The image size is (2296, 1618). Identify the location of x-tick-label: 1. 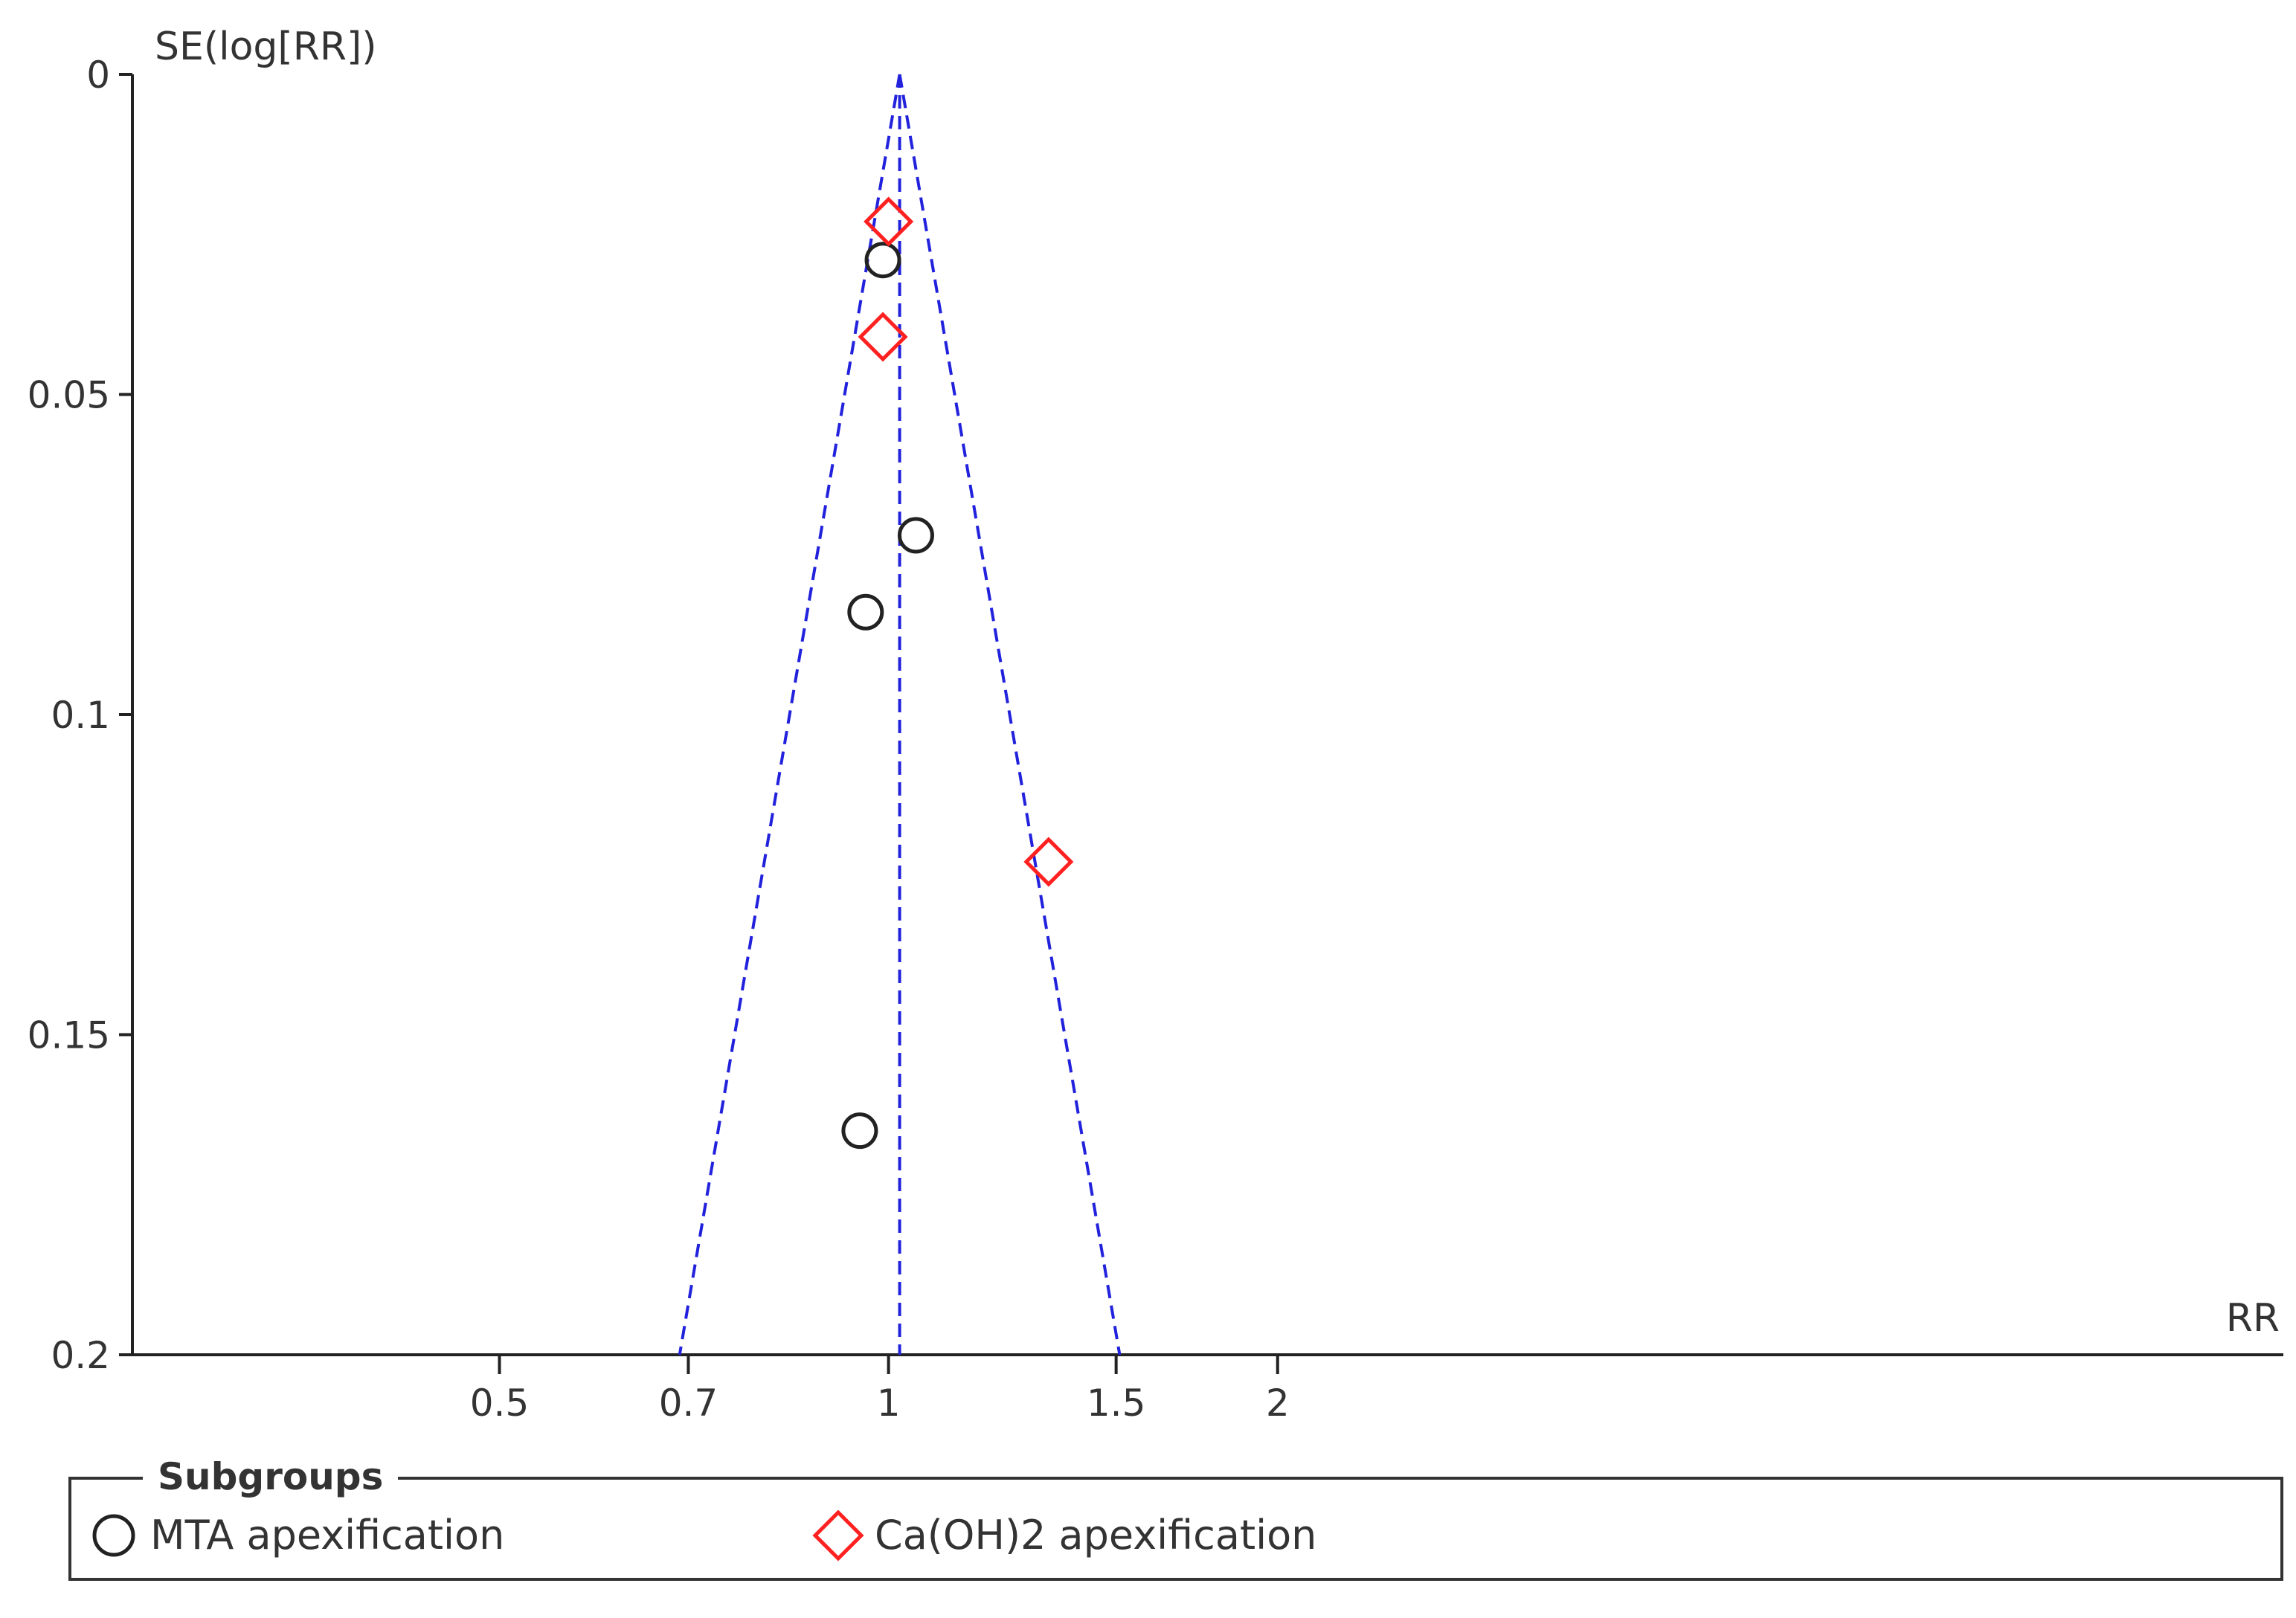
(889, 1403).